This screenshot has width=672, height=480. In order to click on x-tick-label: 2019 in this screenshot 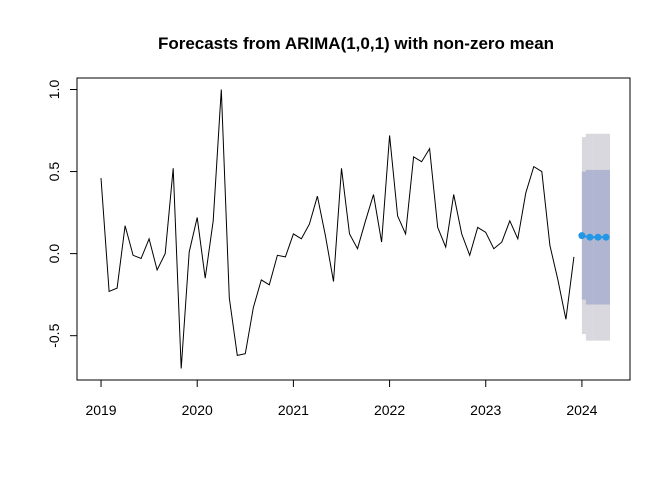, I will do `click(100, 410)`.